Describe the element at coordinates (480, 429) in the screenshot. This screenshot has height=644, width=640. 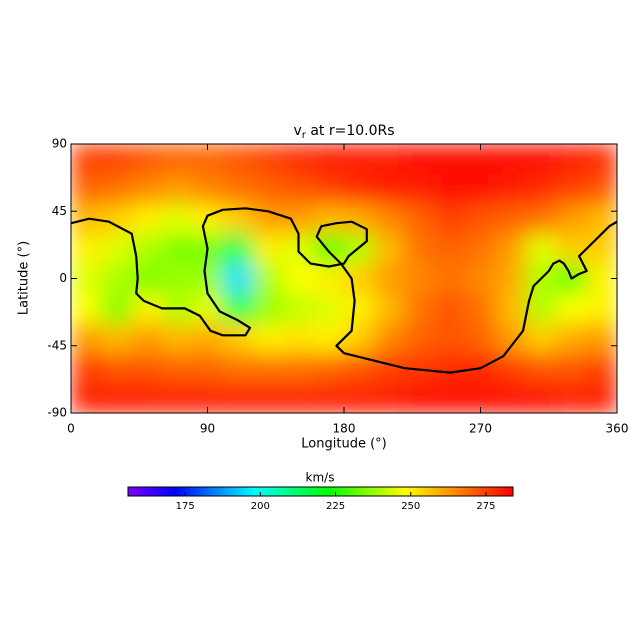
I see `x-tick-label: 270` at that location.